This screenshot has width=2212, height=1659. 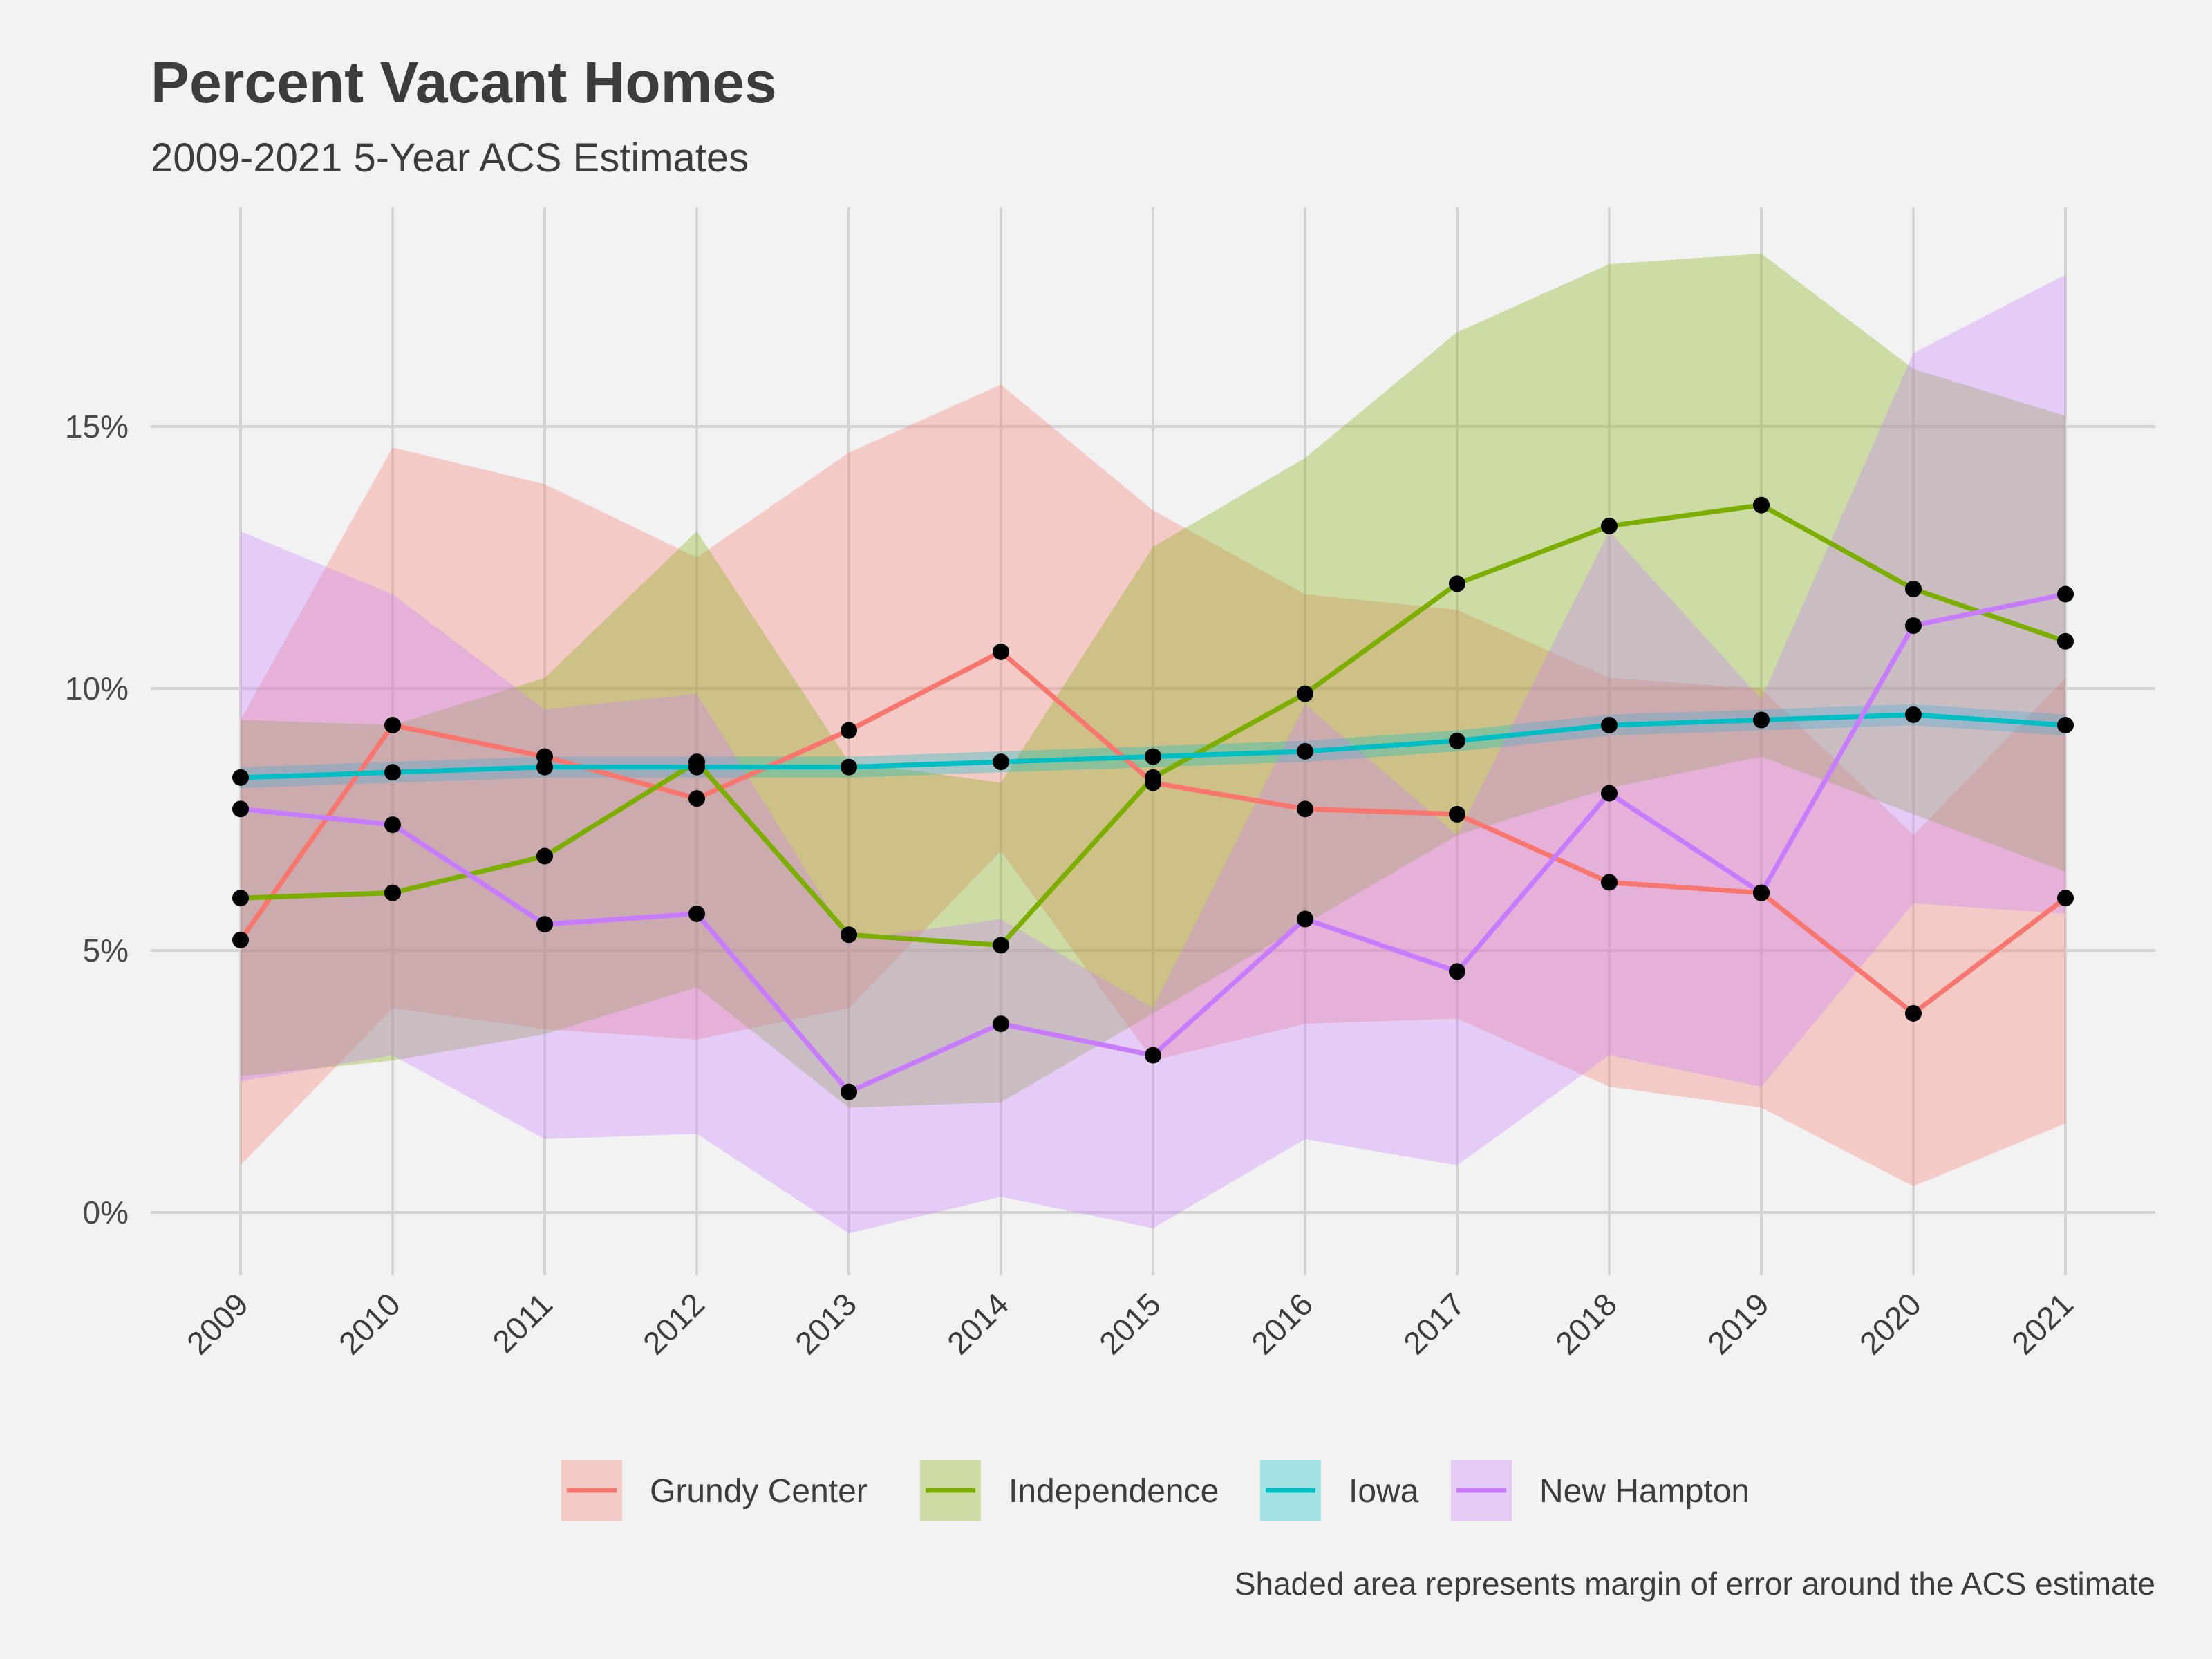 I want to click on x-tick-label: 2017, so click(x=1434, y=1323).